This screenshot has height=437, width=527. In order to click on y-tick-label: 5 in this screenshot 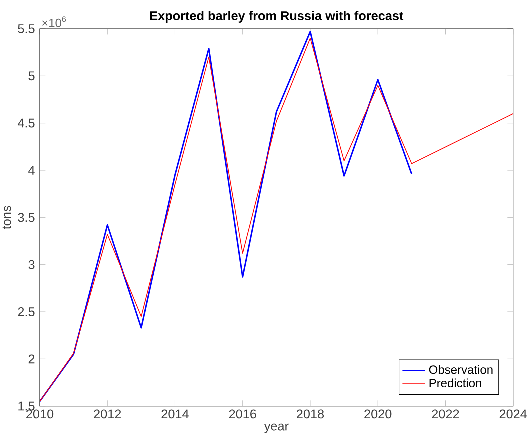, I will do `click(31, 76)`.